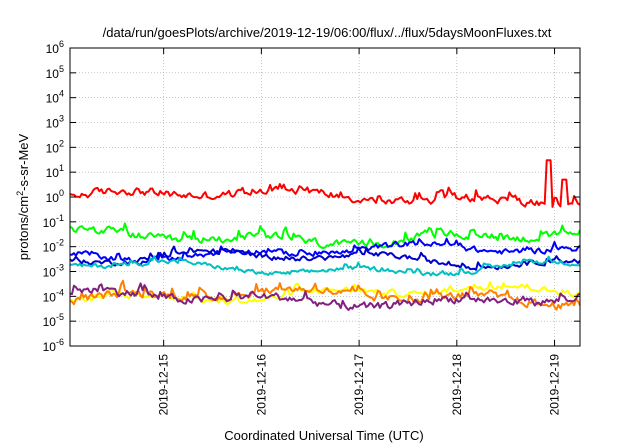 This screenshot has height=448, width=640. I want to click on x-tick-label: 2019-12-19, so click(555, 385).